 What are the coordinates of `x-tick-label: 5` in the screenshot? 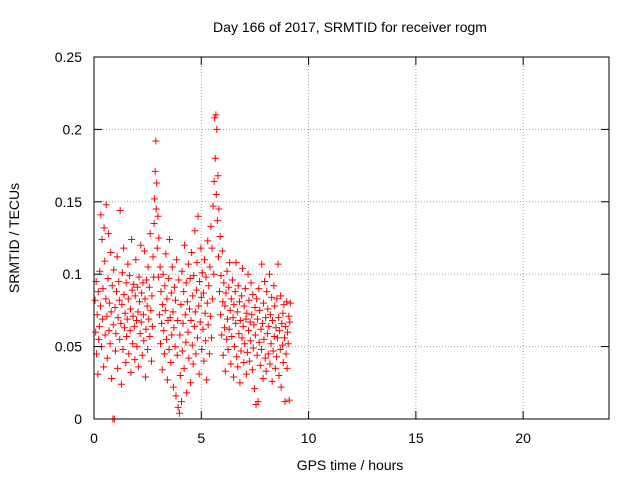 It's located at (201, 438).